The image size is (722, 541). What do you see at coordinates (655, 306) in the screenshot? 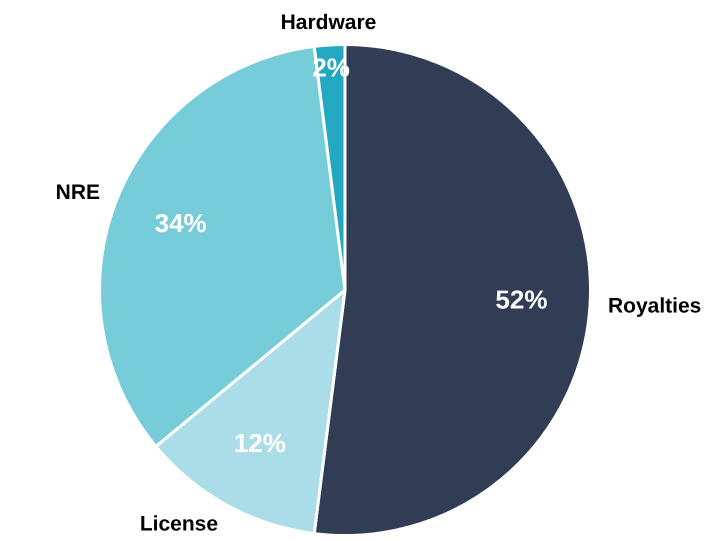
I see `slice-label: Royalties` at bounding box center [655, 306].